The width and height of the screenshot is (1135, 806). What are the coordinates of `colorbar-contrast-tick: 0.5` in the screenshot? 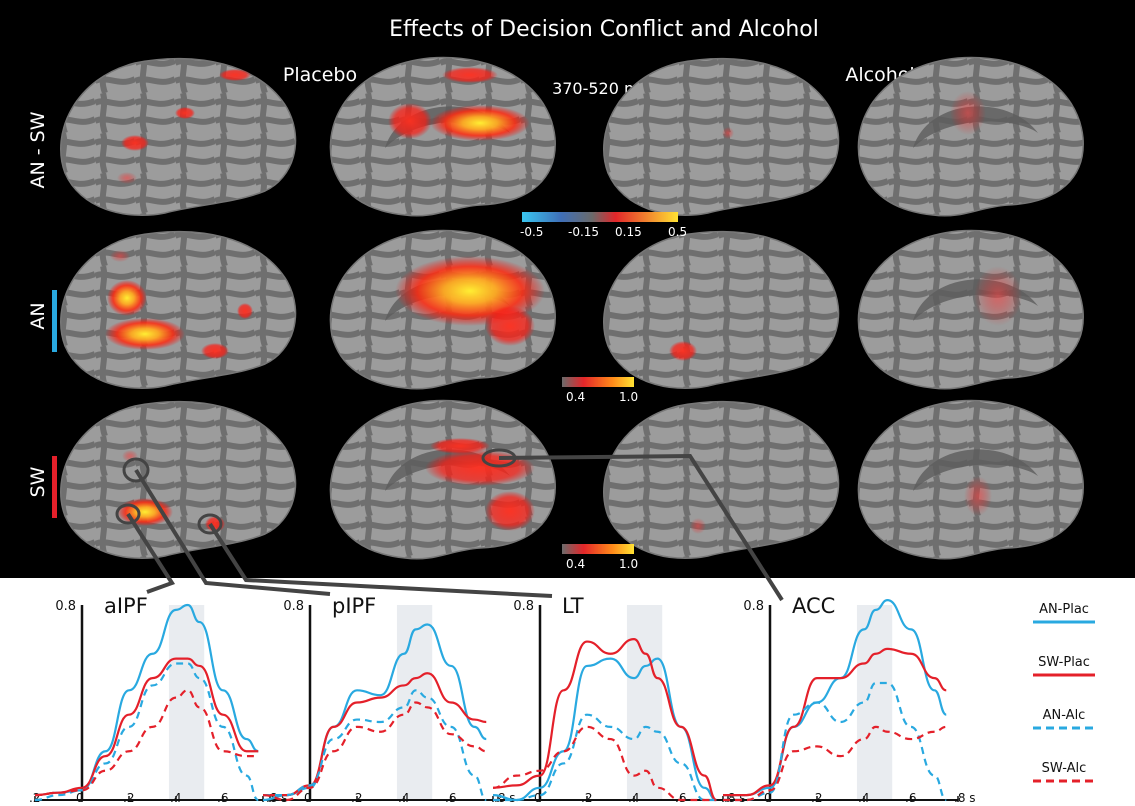 It's located at (677, 232).